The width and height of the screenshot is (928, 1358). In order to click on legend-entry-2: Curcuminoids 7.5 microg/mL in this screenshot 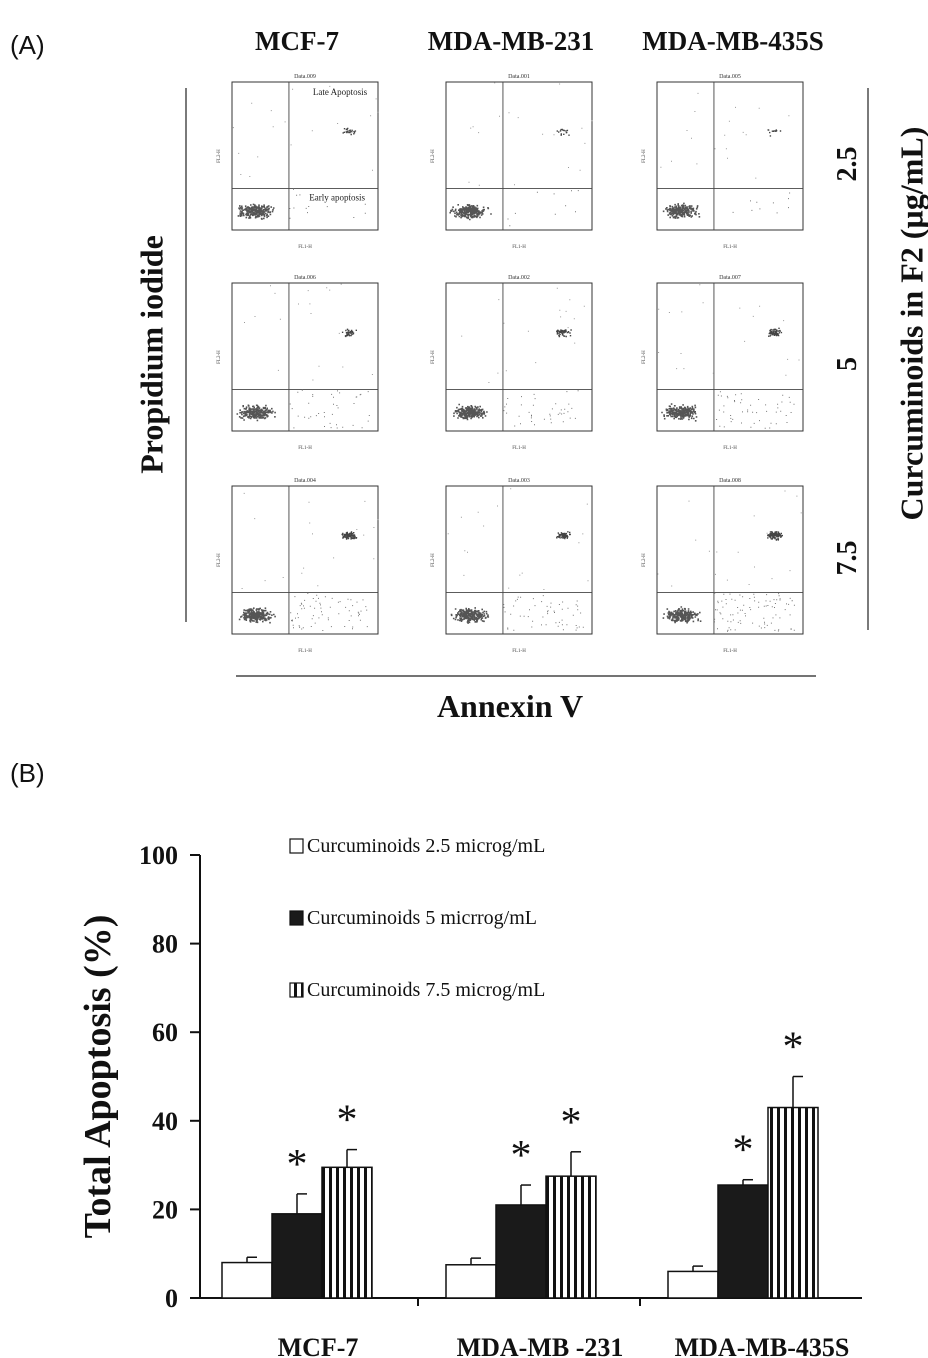, I will do `click(417, 990)`.